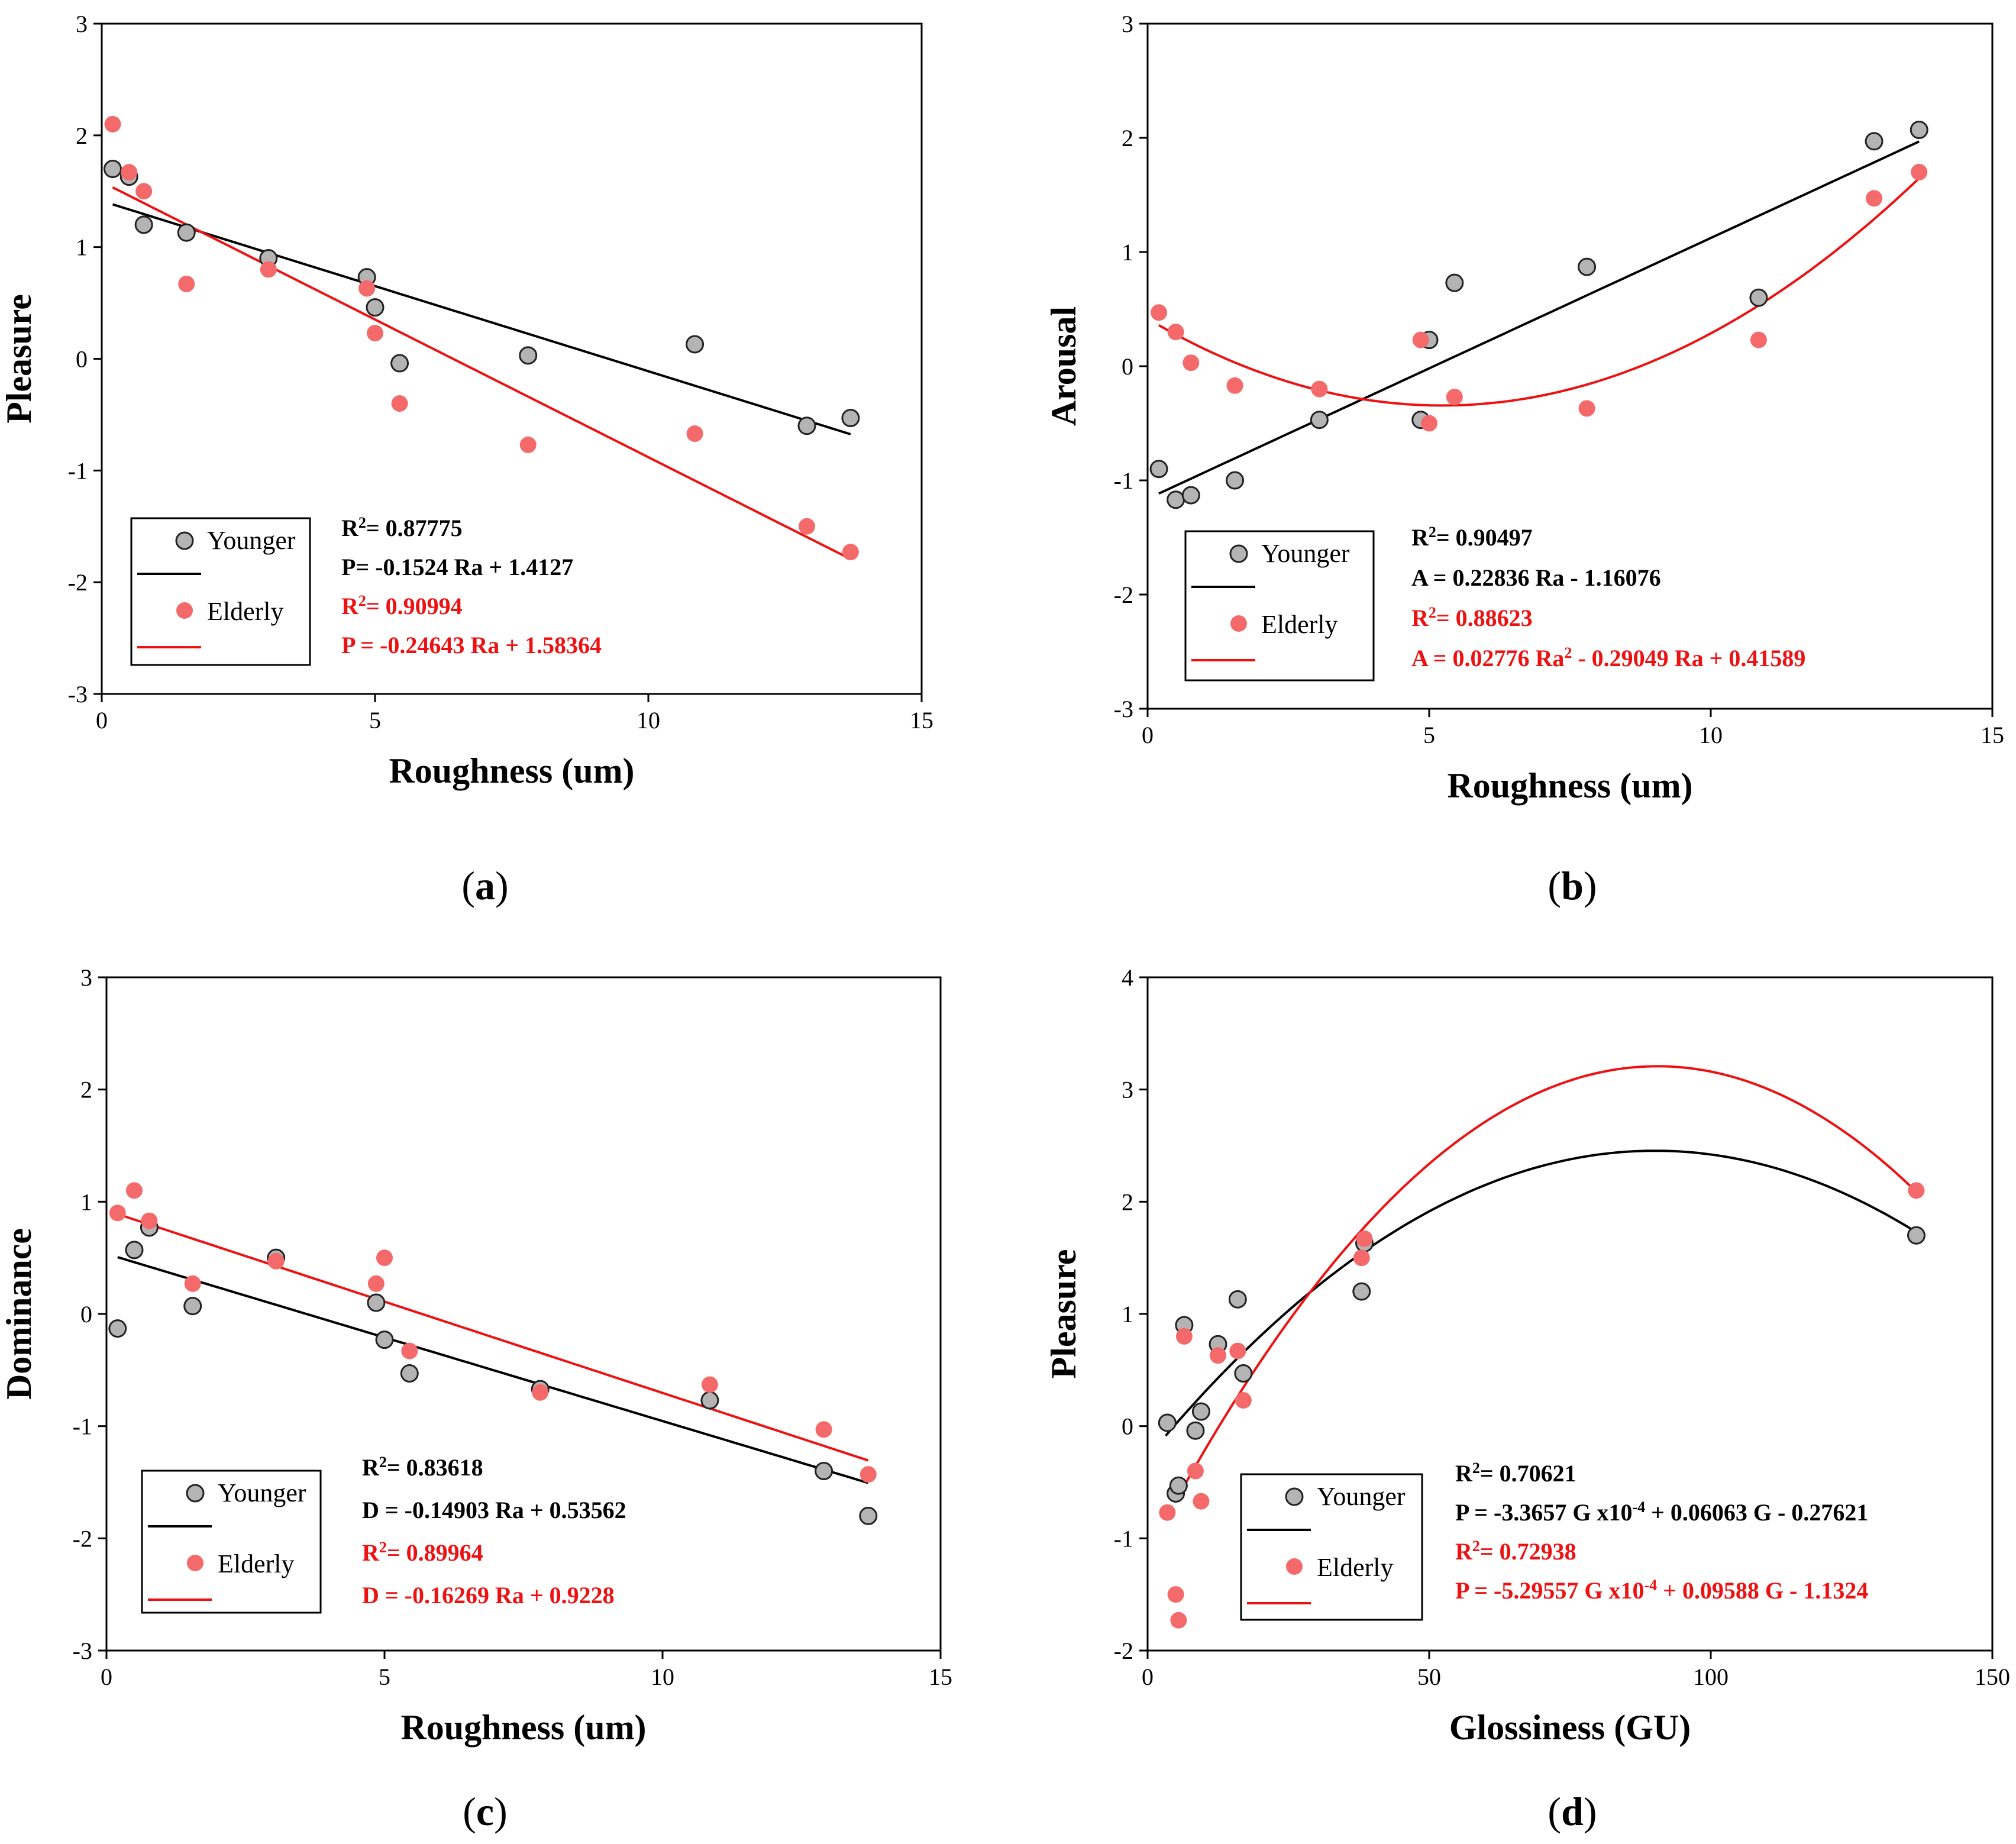 This screenshot has height=1844, width=2016. What do you see at coordinates (1992, 1677) in the screenshot?
I see `x-tick-label: 150` at bounding box center [1992, 1677].